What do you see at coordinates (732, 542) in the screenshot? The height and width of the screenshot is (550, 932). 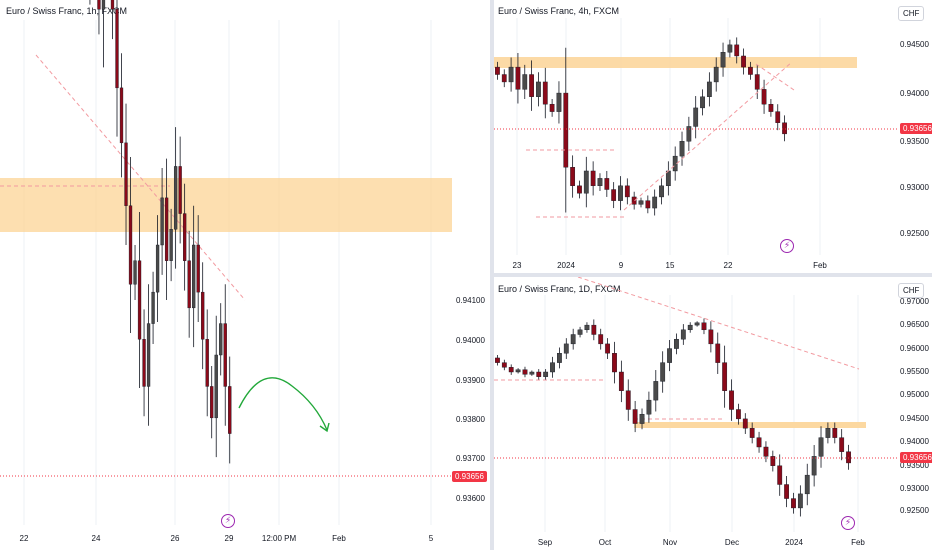 I see `x-tick-label: Dec` at bounding box center [732, 542].